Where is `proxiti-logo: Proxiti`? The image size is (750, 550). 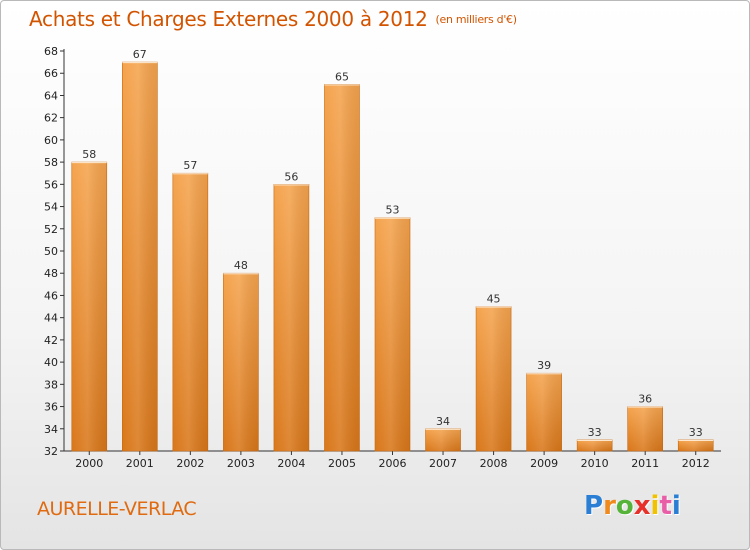
proxiti-logo: Proxiti is located at coordinates (632, 506).